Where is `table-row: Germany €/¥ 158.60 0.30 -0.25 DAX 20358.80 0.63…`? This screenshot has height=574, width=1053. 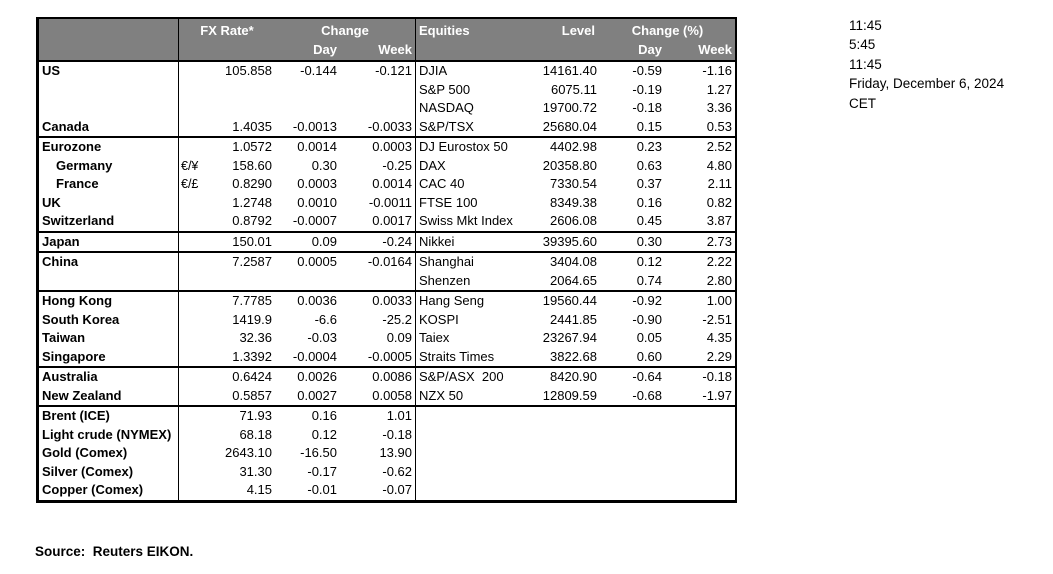
table-row: Germany €/¥ 158.60 0.30 -0.25 DAX 20358.80 0.63… is located at coordinates (387, 165).